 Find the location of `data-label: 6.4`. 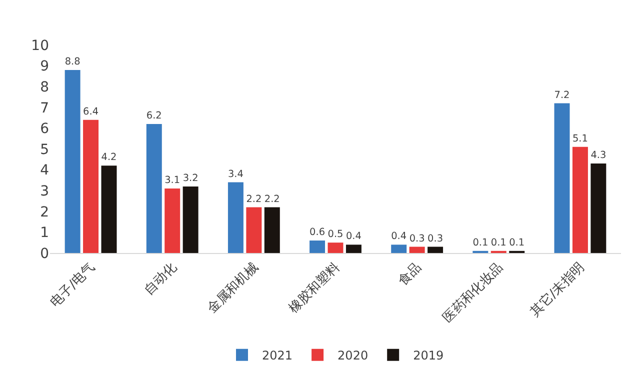

data-label: 6.4 is located at coordinates (91, 112).